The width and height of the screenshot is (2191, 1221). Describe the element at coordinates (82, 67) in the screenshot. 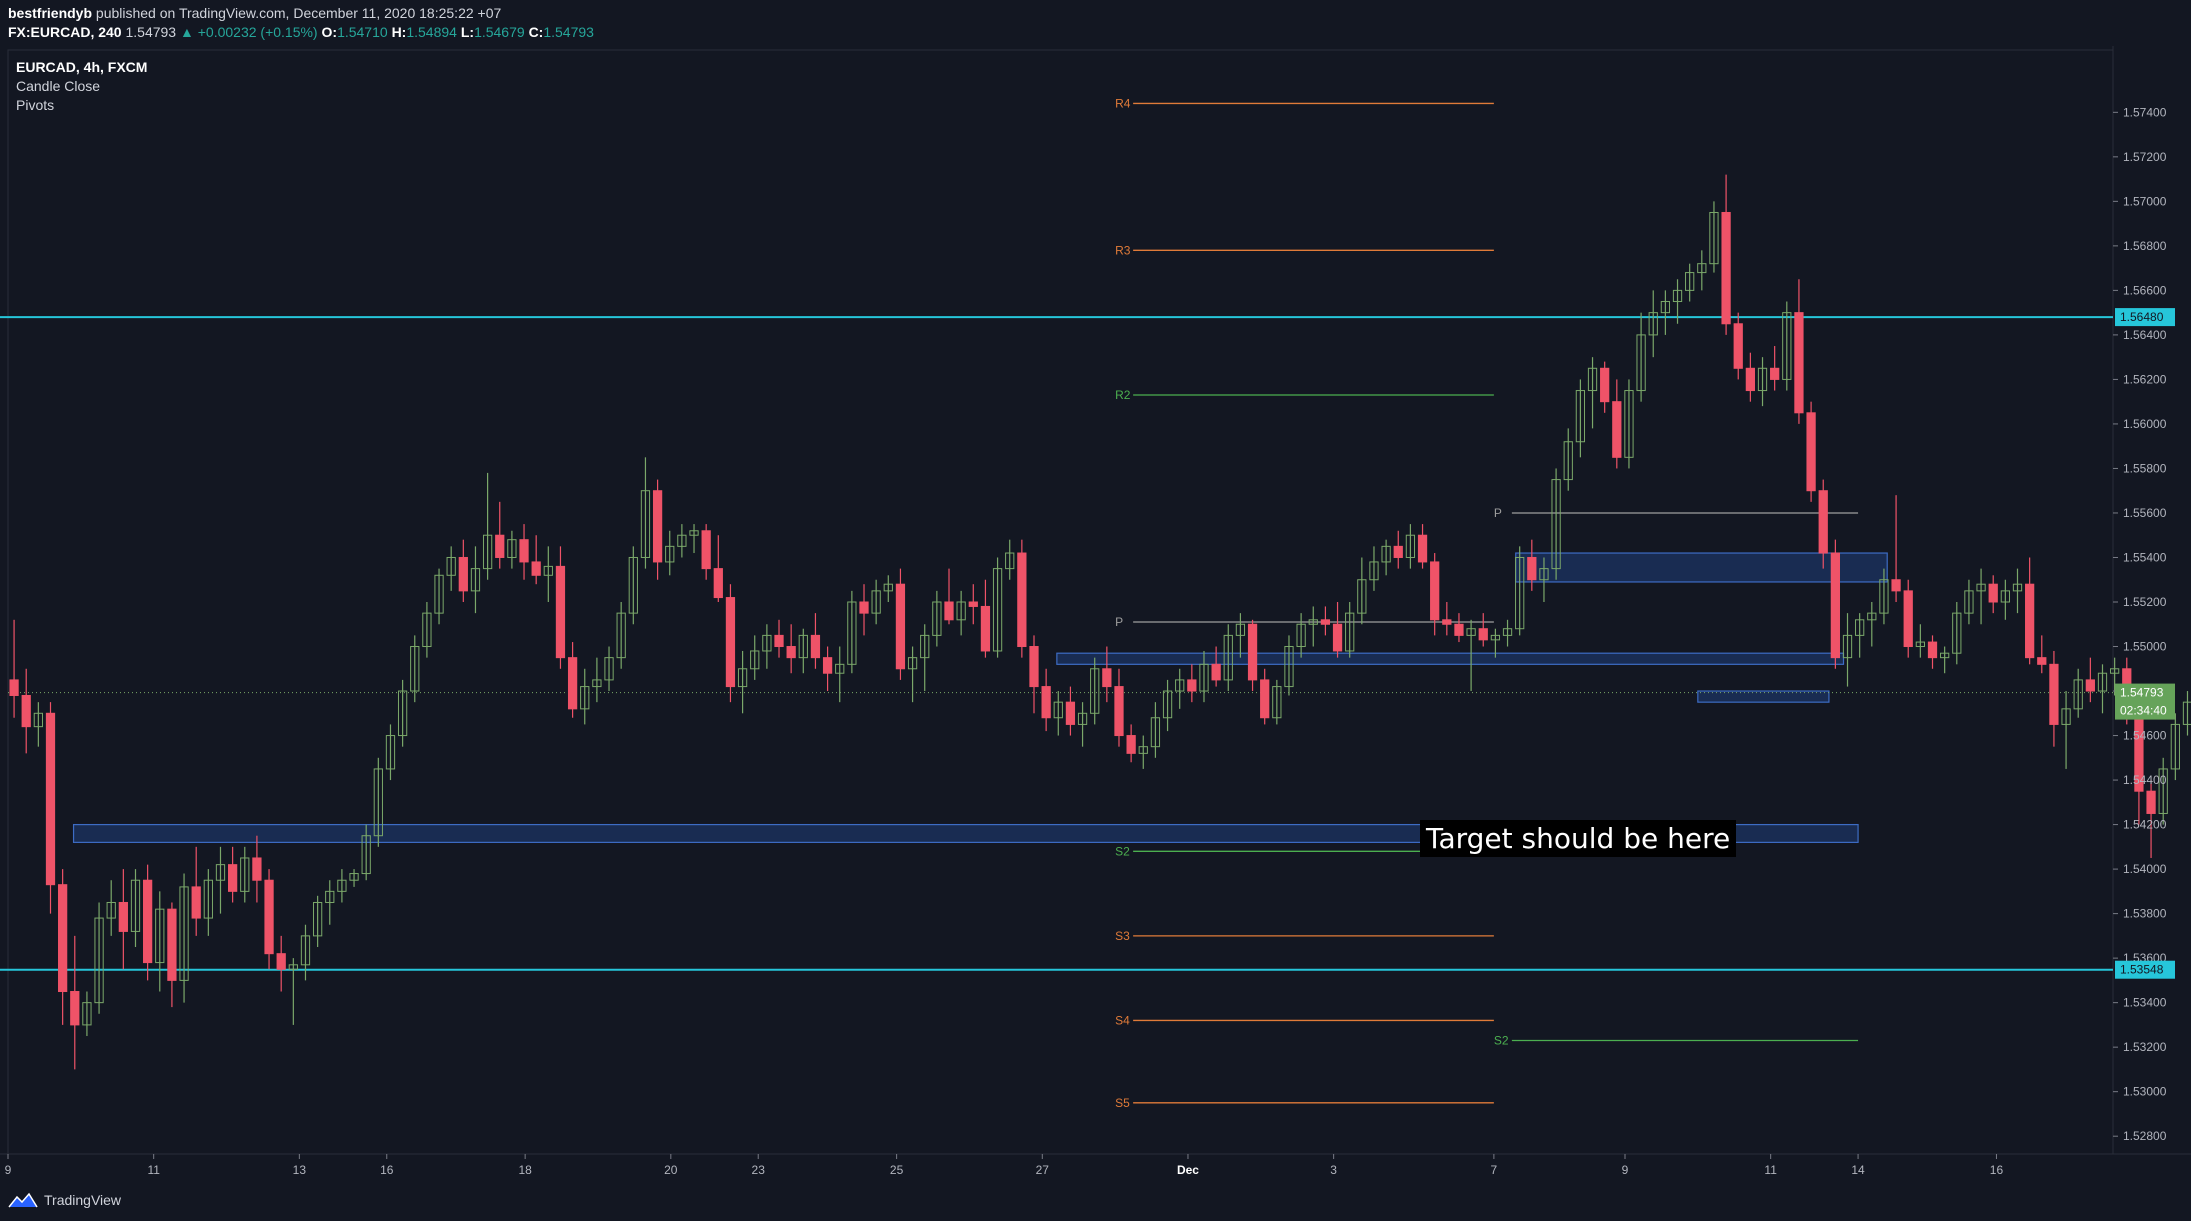

I see `legend-title: EURCAD, 4h, FXCM` at that location.